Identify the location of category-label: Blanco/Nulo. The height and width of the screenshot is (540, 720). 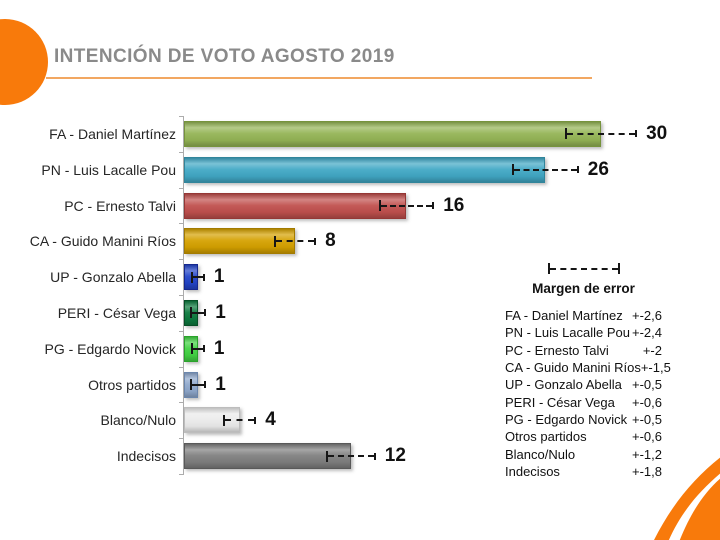
(138, 420).